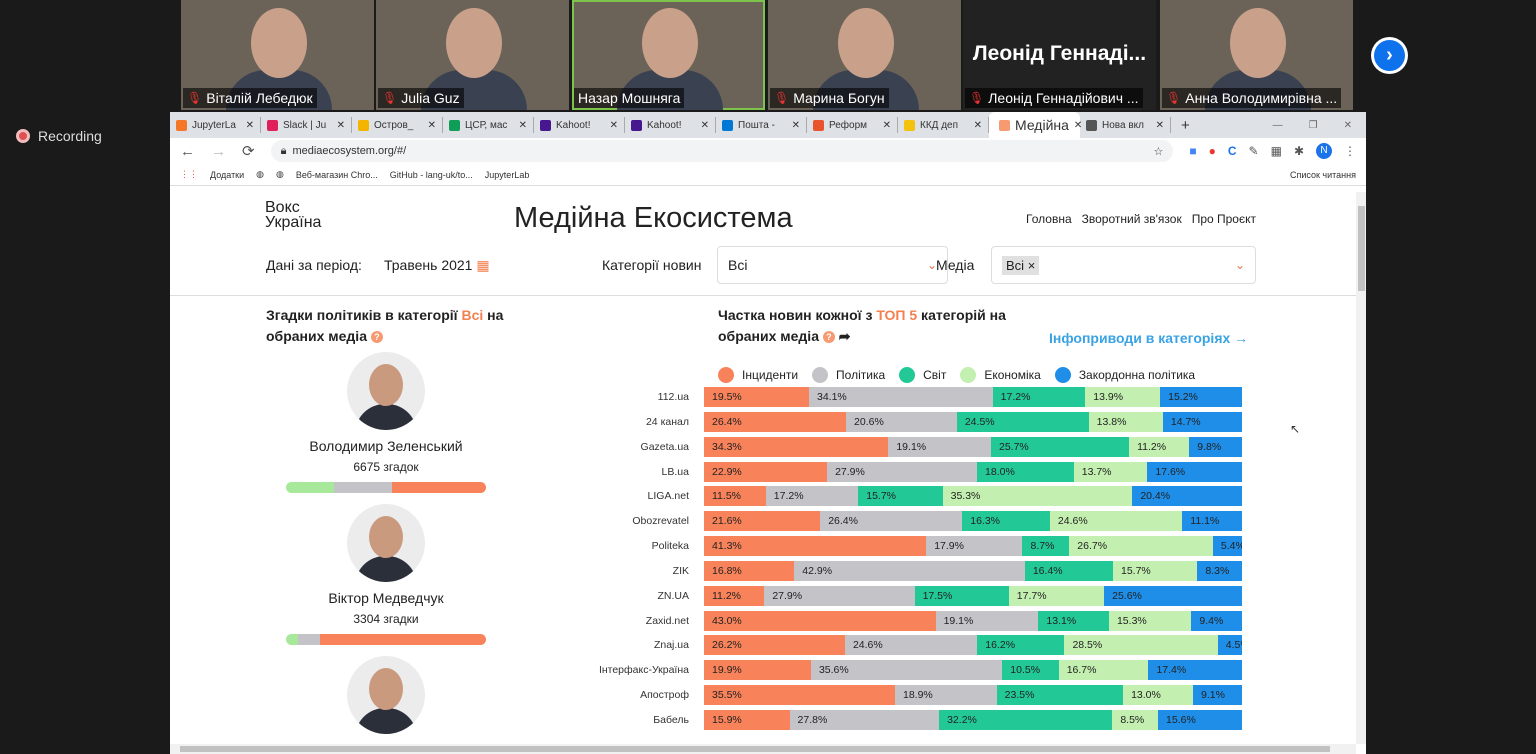 The width and height of the screenshot is (1536, 754). Describe the element at coordinates (1194, 471) in the screenshot. I see `bar-segment-Закордонна-політика: 17.6%` at that location.